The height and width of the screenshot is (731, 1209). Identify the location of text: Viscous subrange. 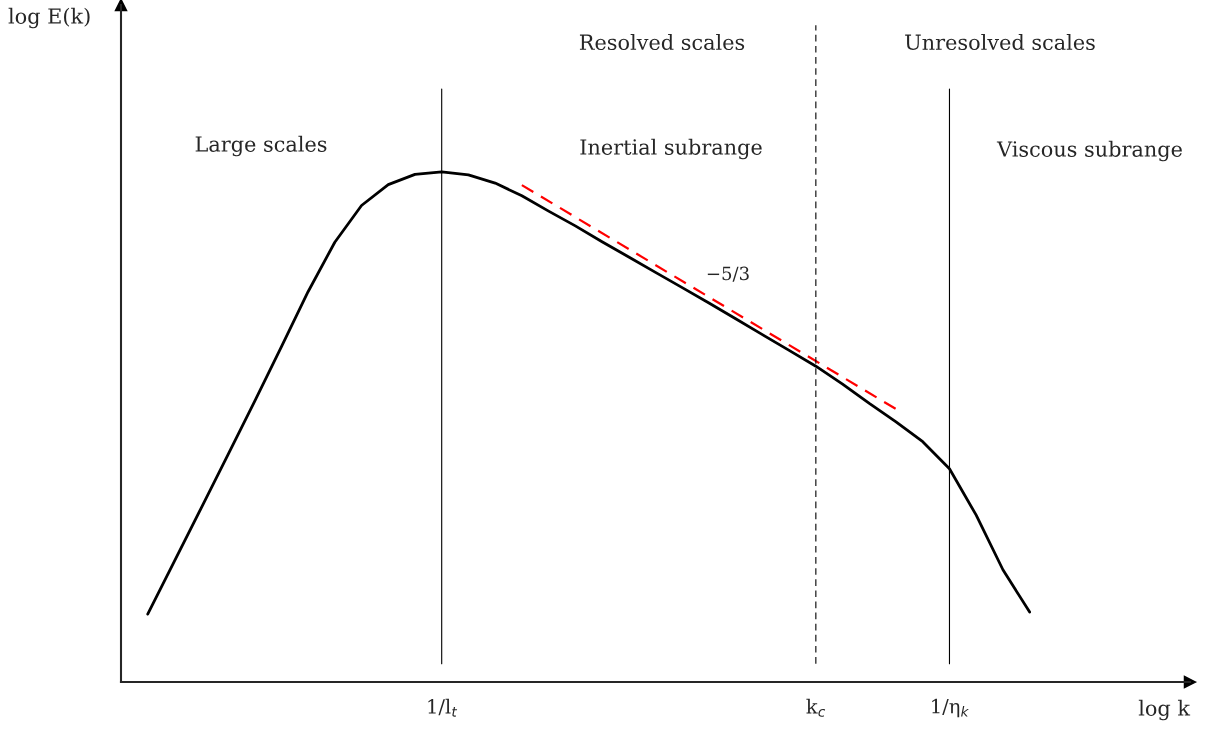
(1089, 151).